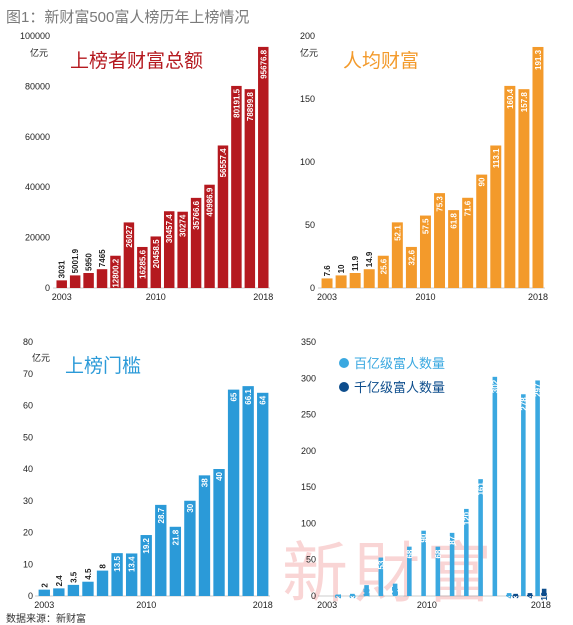 Image resolution: width=573 pixels, height=625 pixels. Describe the element at coordinates (308, 523) in the screenshot. I see `y-tick-label: 100` at that location.